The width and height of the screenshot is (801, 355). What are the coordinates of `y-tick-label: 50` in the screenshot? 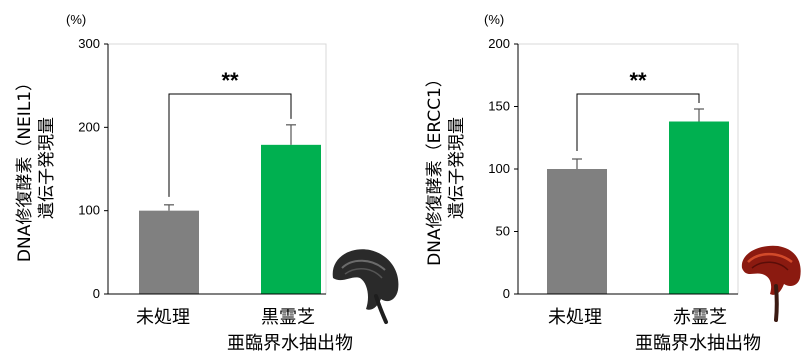 It's located at (503, 231).